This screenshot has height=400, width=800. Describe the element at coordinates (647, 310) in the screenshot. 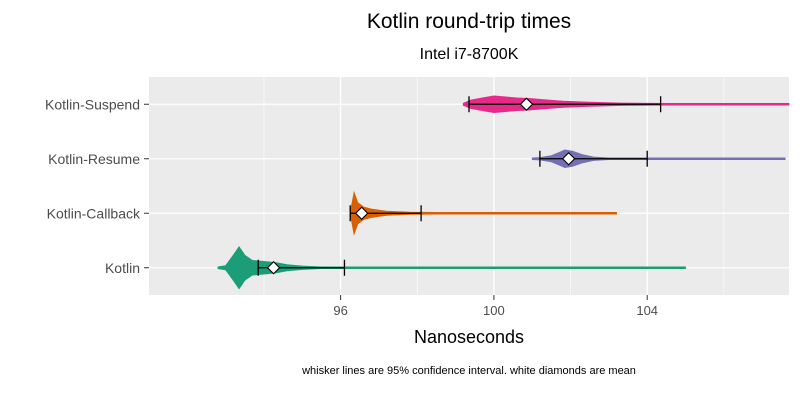

I see `x-tick-label: 104` at that location.